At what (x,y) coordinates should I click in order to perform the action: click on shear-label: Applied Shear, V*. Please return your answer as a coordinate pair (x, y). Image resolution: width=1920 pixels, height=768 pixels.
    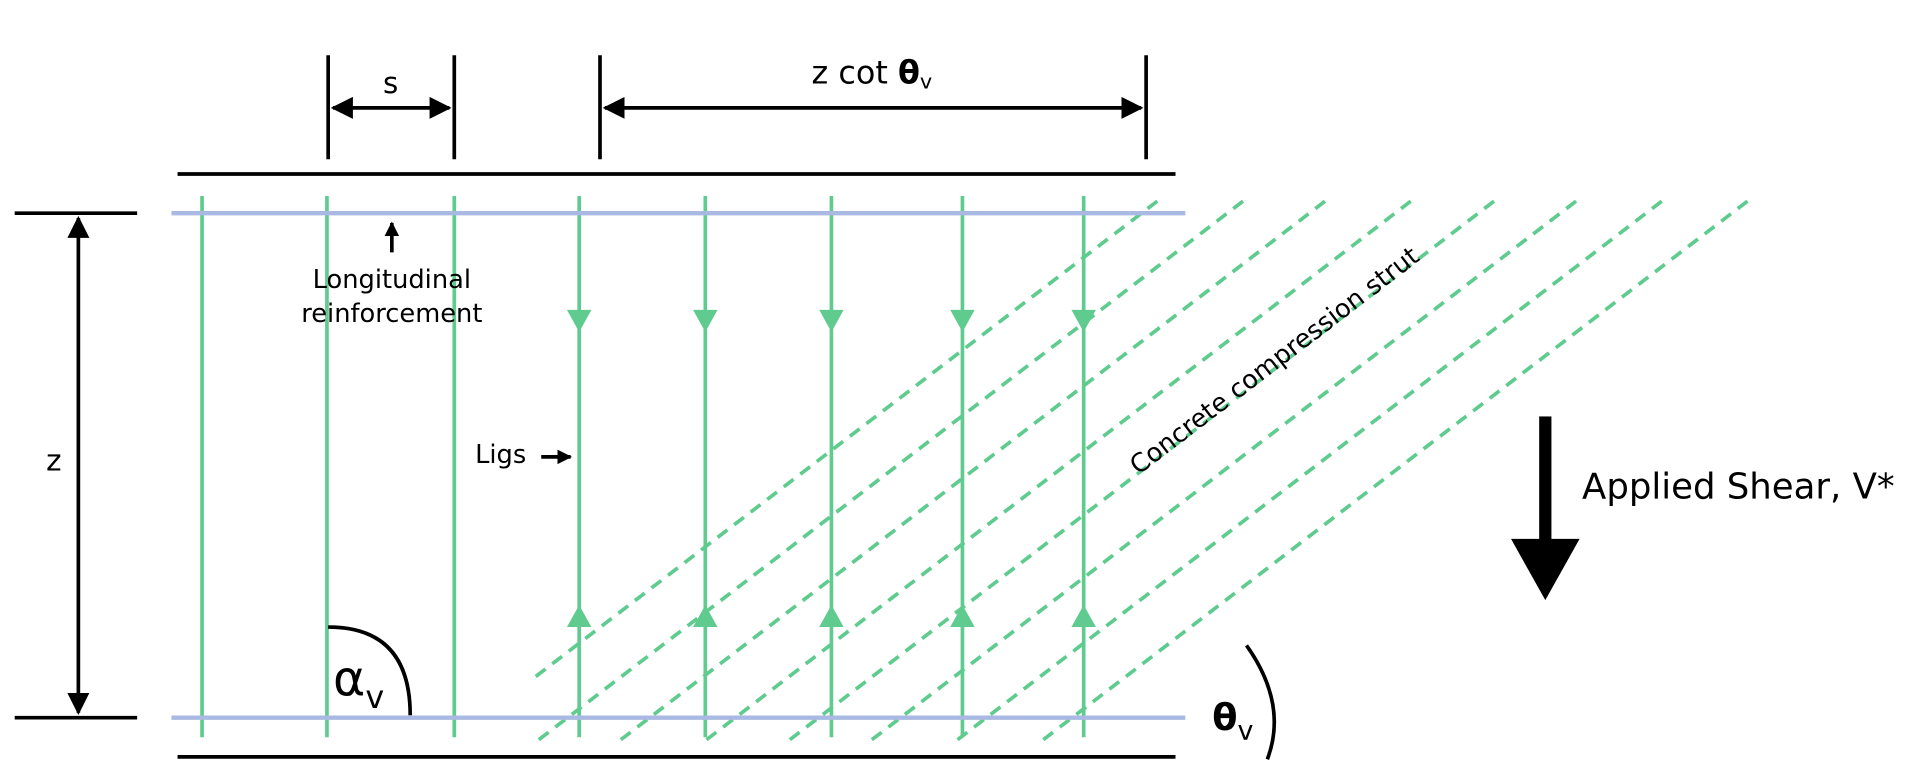
    Looking at the image, I should click on (1738, 486).